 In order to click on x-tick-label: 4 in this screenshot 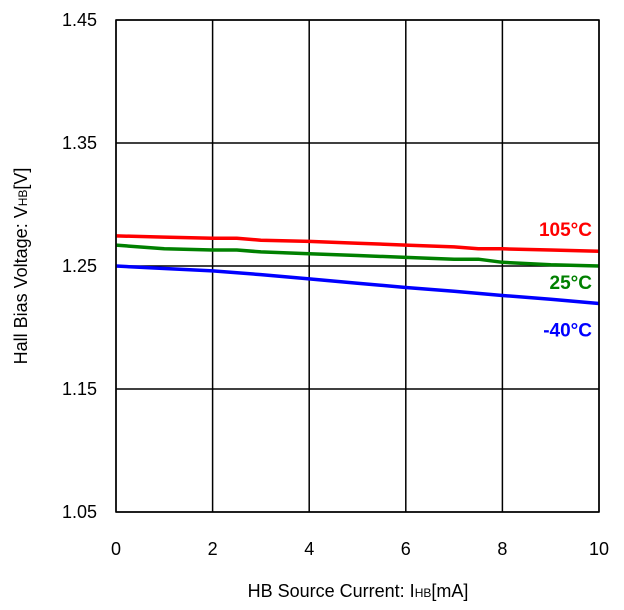, I will do `click(309, 549)`.